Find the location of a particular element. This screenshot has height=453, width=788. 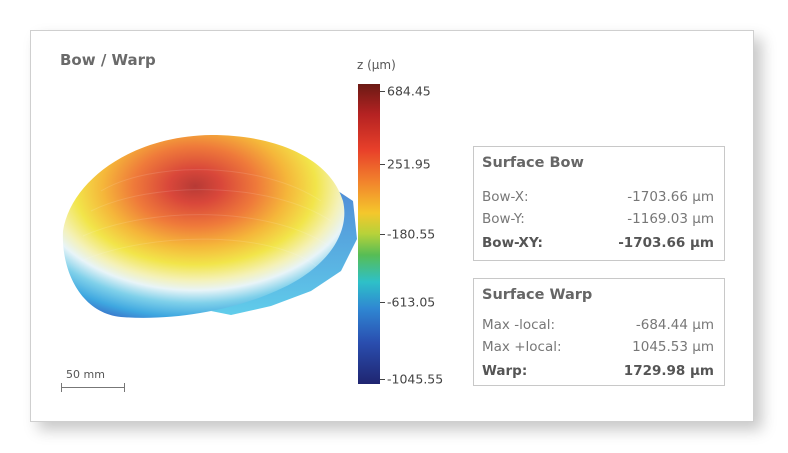

bow-x-value: -1703.66 µm is located at coordinates (670, 197).